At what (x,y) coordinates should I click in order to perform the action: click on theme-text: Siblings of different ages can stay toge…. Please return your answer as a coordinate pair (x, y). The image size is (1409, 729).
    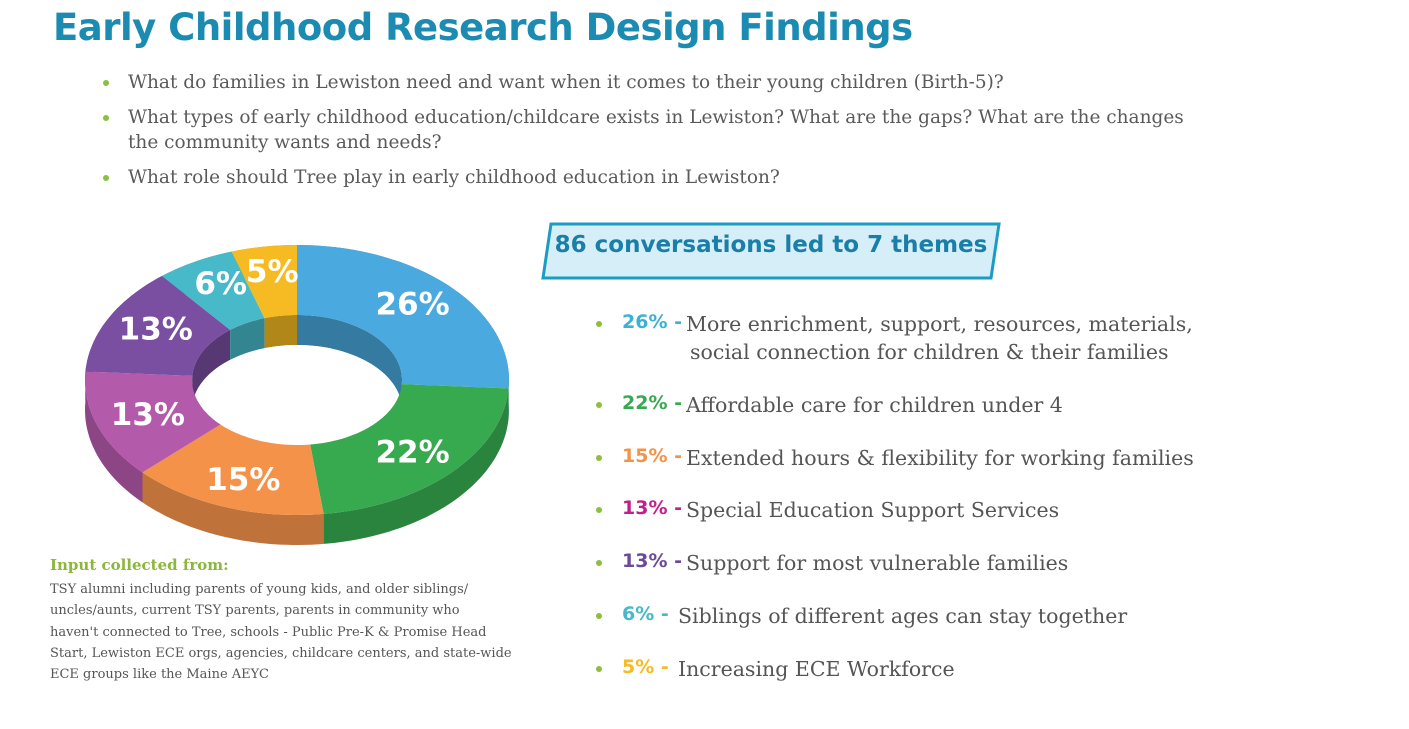
    Looking at the image, I should click on (903, 616).